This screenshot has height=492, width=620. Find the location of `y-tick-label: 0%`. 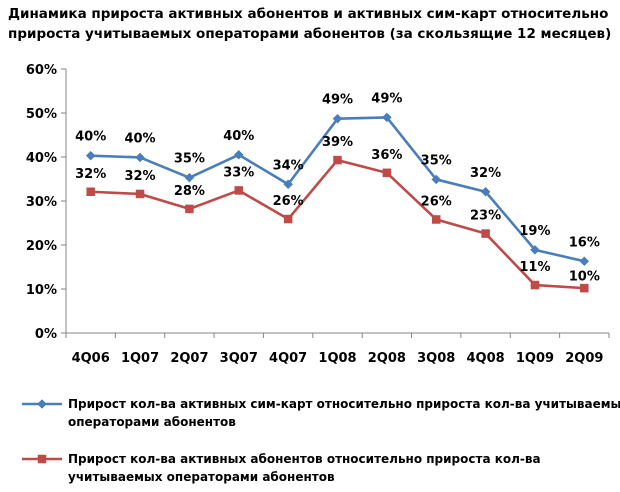

y-tick-label: 0% is located at coordinates (46, 334).